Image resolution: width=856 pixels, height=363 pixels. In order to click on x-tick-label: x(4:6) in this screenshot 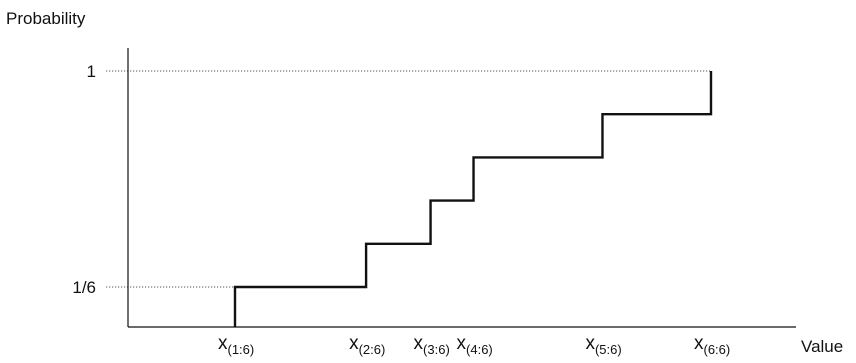, I will do `click(475, 345)`.